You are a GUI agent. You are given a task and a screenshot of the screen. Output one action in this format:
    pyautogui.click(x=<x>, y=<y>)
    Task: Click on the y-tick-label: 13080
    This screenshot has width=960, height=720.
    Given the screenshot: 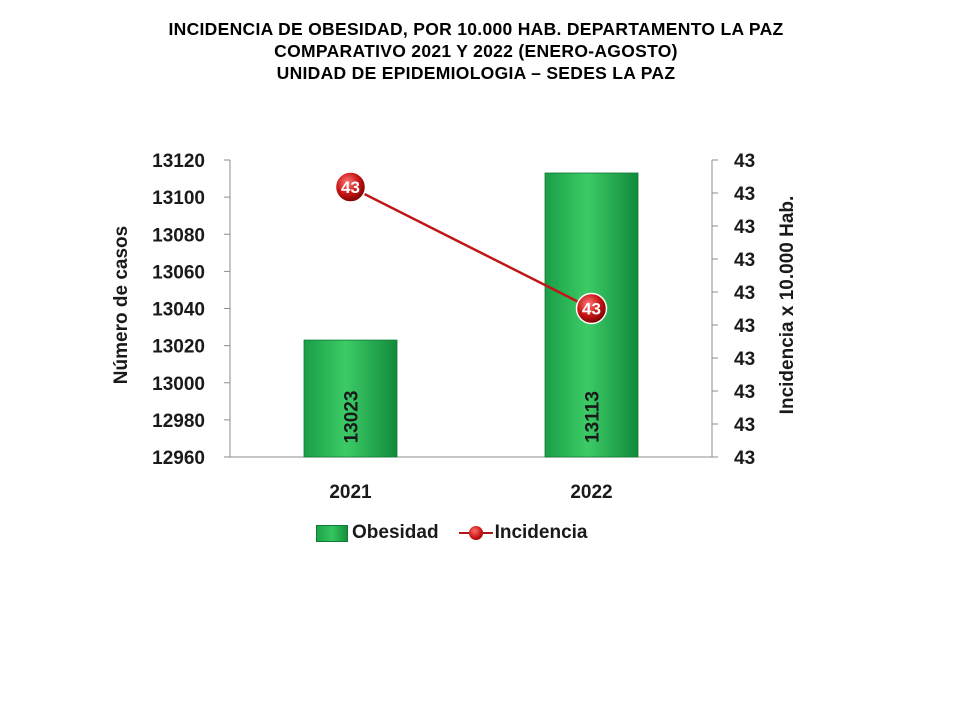 What is the action you would take?
    pyautogui.click(x=178, y=235)
    